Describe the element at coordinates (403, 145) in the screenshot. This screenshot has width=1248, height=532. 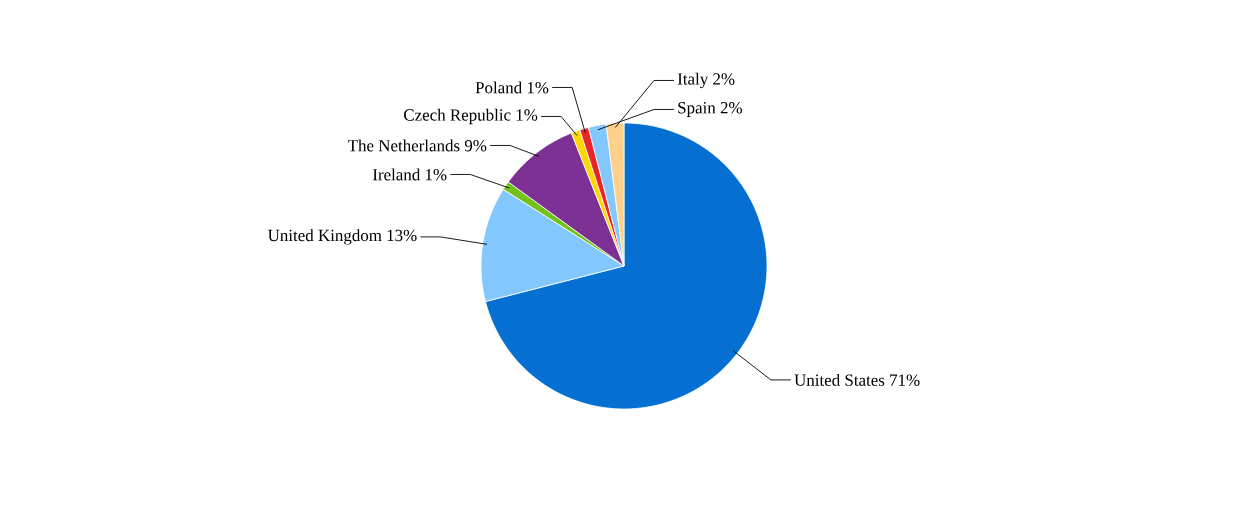
I see `slice-label: The Netherlands` at that location.